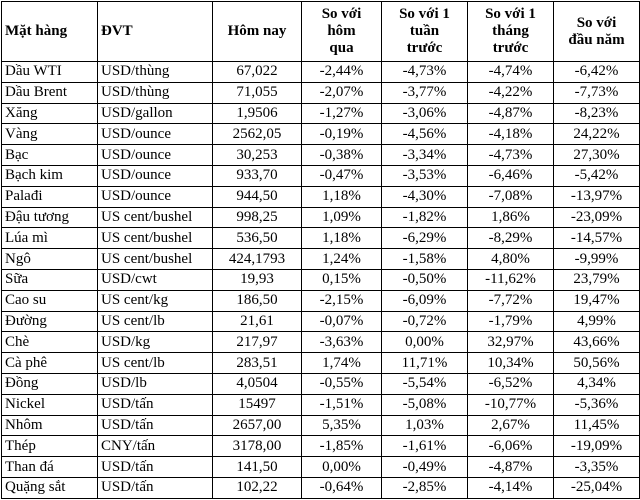  What do you see at coordinates (49, 425) in the screenshot?
I see `cell: Nhôm` at bounding box center [49, 425].